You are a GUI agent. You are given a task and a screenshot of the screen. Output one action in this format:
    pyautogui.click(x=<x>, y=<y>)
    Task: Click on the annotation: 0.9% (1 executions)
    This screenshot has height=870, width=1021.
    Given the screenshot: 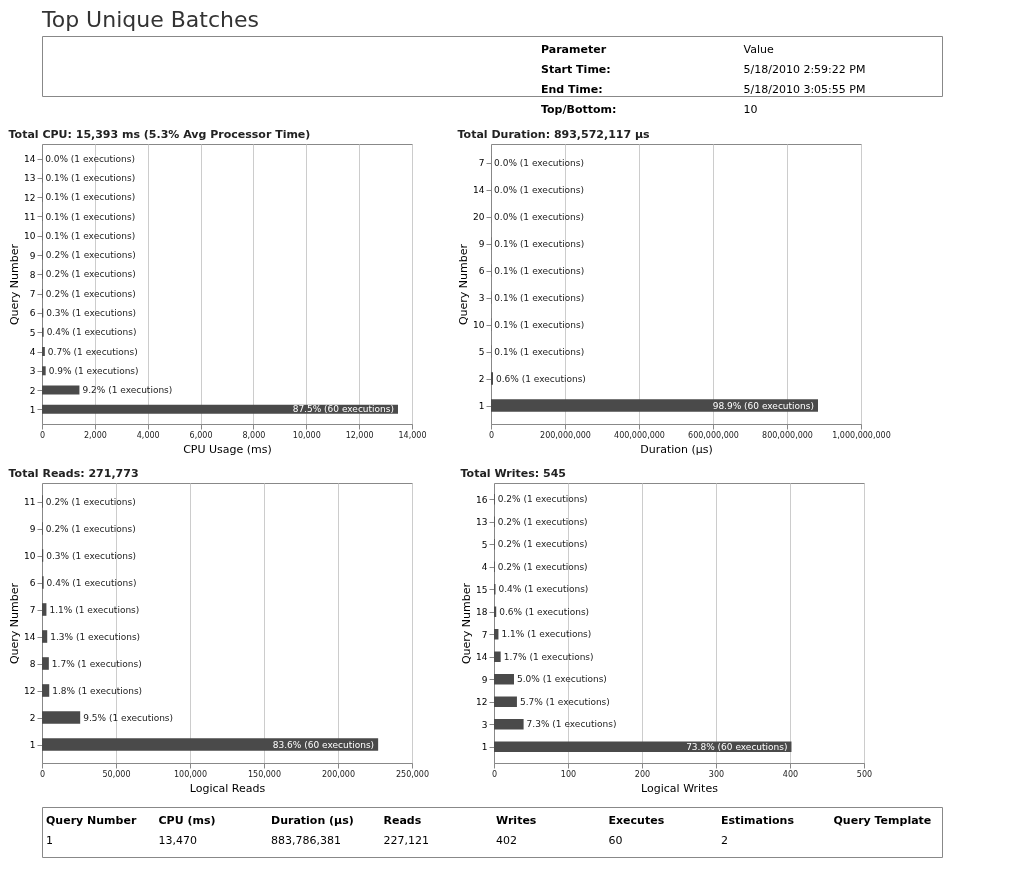 What is the action you would take?
    pyautogui.click(x=93, y=370)
    